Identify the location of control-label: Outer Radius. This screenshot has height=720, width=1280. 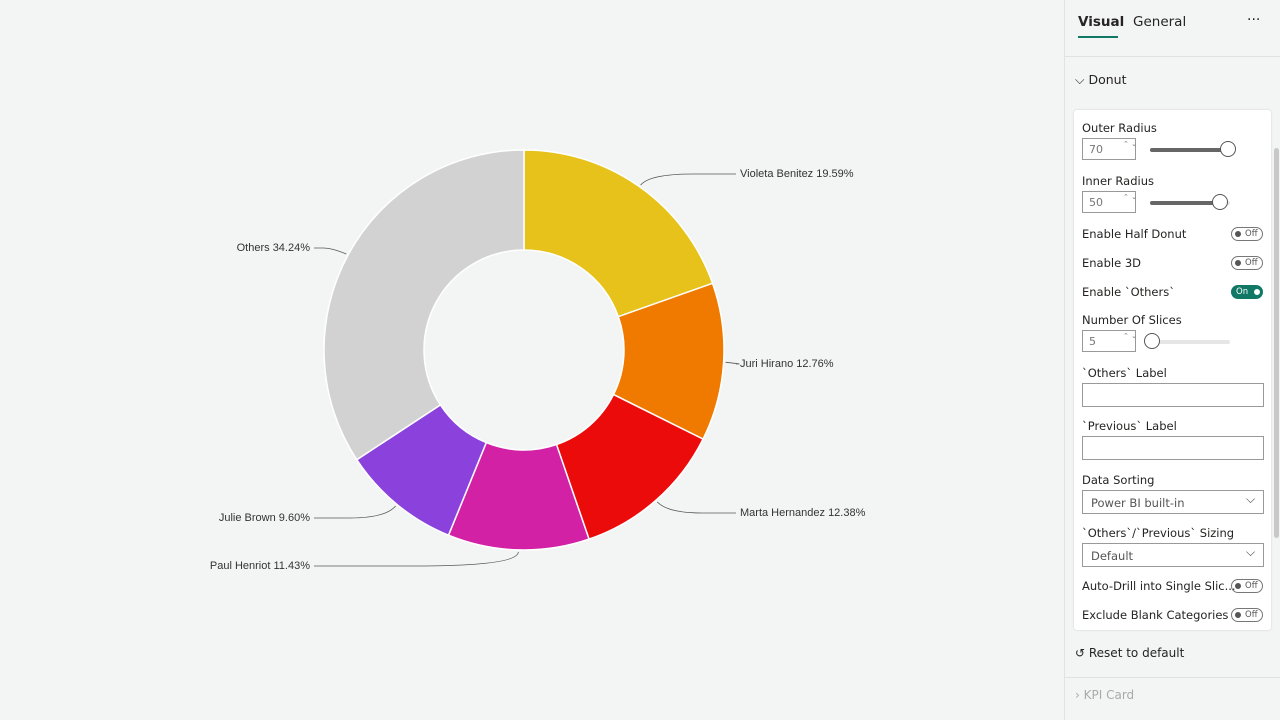
(1119, 128).